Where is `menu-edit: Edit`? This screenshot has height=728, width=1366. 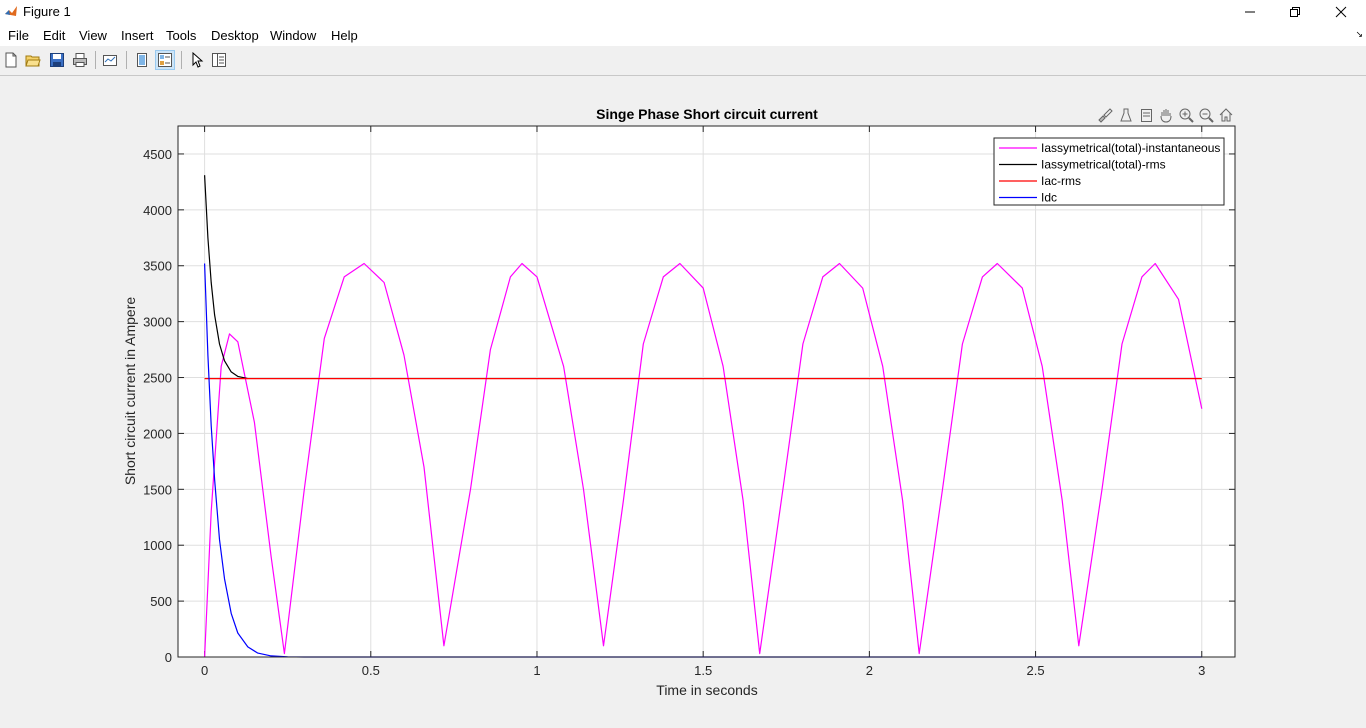 menu-edit: Edit is located at coordinates (54, 35).